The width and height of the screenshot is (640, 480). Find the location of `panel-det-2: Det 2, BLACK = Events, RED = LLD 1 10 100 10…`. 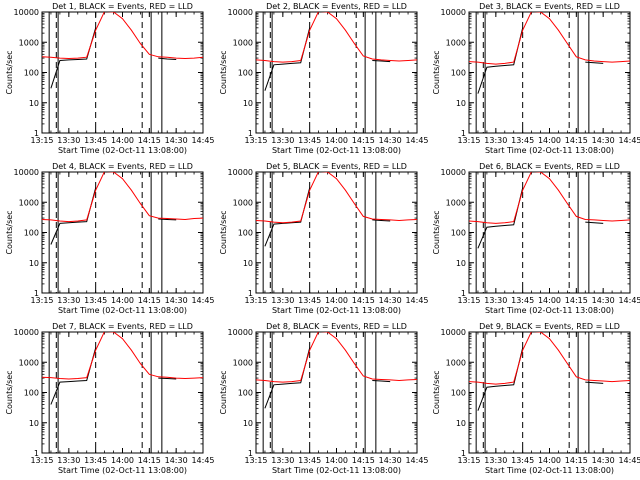

panel-det-2: Det 2, BLACK = Events, RED = LLD 1 10 100 10… is located at coordinates (324, 78).